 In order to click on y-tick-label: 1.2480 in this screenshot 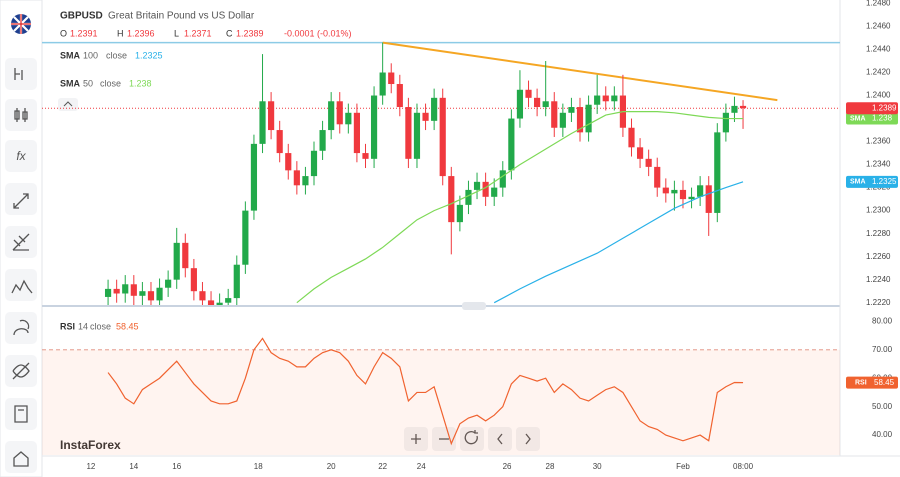, I will do `click(878, 4)`.